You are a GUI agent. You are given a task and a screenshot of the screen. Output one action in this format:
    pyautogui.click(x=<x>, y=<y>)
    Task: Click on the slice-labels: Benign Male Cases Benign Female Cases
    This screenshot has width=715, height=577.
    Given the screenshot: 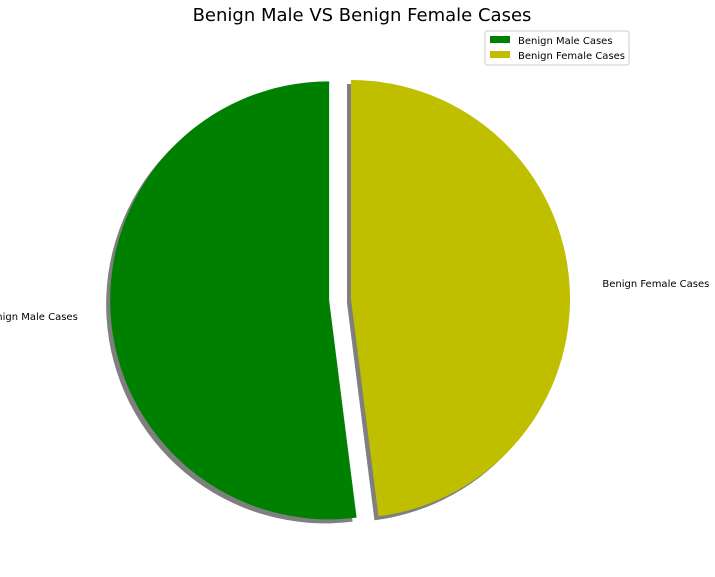 What is the action you would take?
    pyautogui.click(x=354, y=301)
    